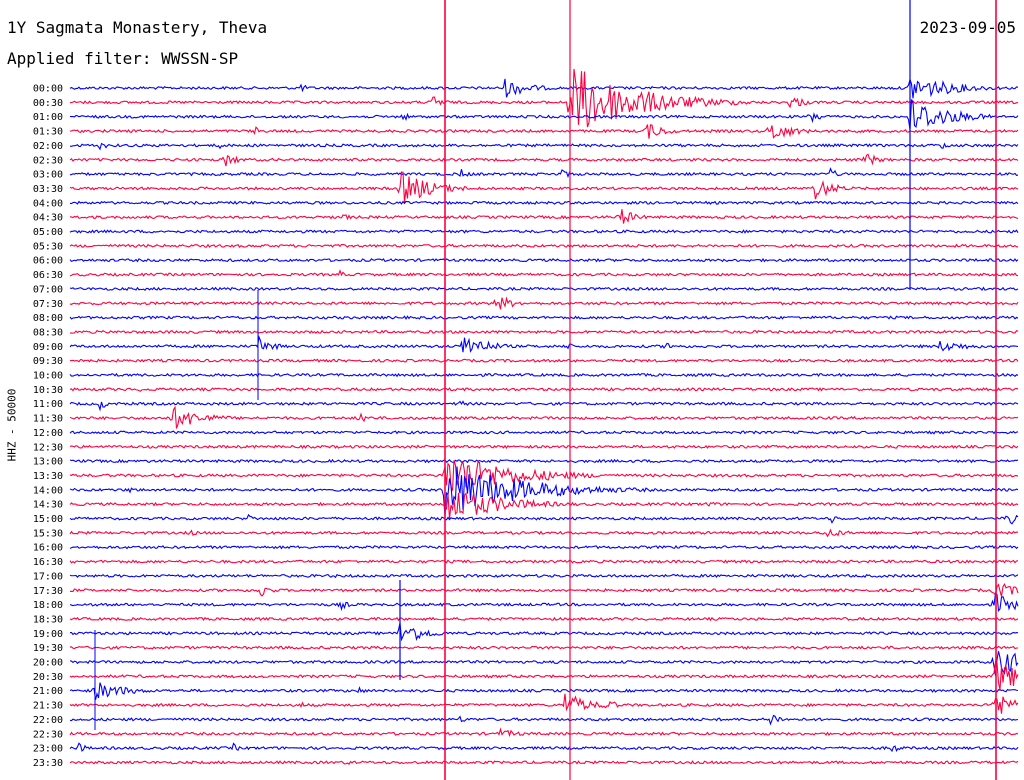 This screenshot has height=780, width=1024. Describe the element at coordinates (48, 562) in the screenshot. I see `row-time-label: 16:30` at that location.